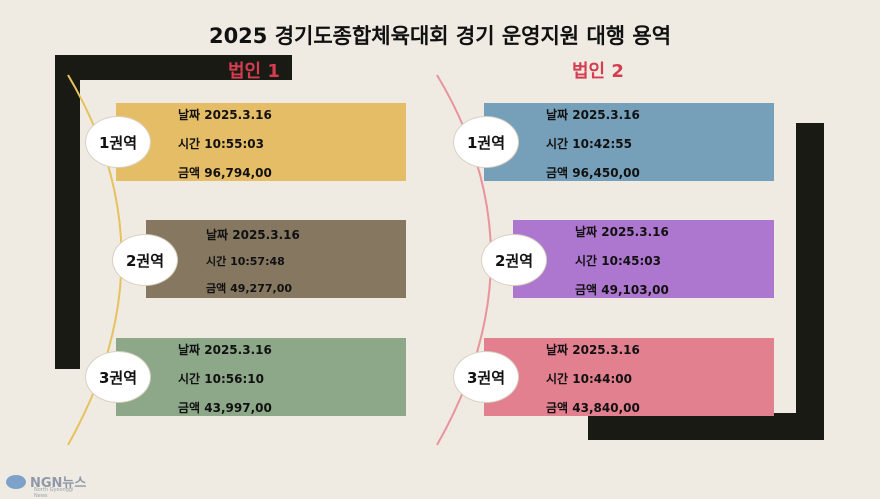 This screenshot has width=880, height=499. I want to click on amount-text: 금액 43,997,00, so click(225, 408).